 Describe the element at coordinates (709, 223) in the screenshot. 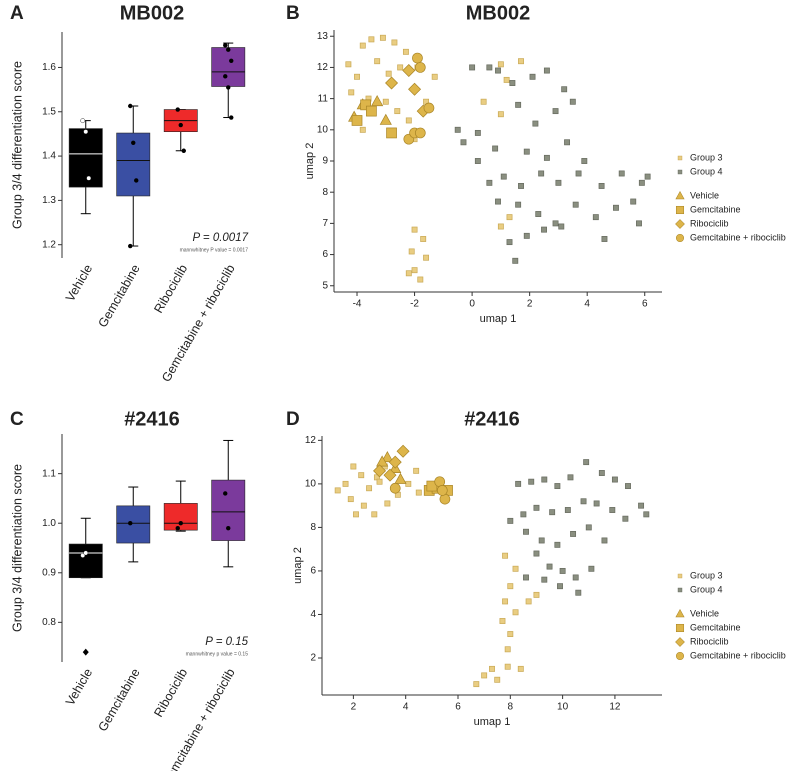

I see `legend-label: Ribociclib` at that location.